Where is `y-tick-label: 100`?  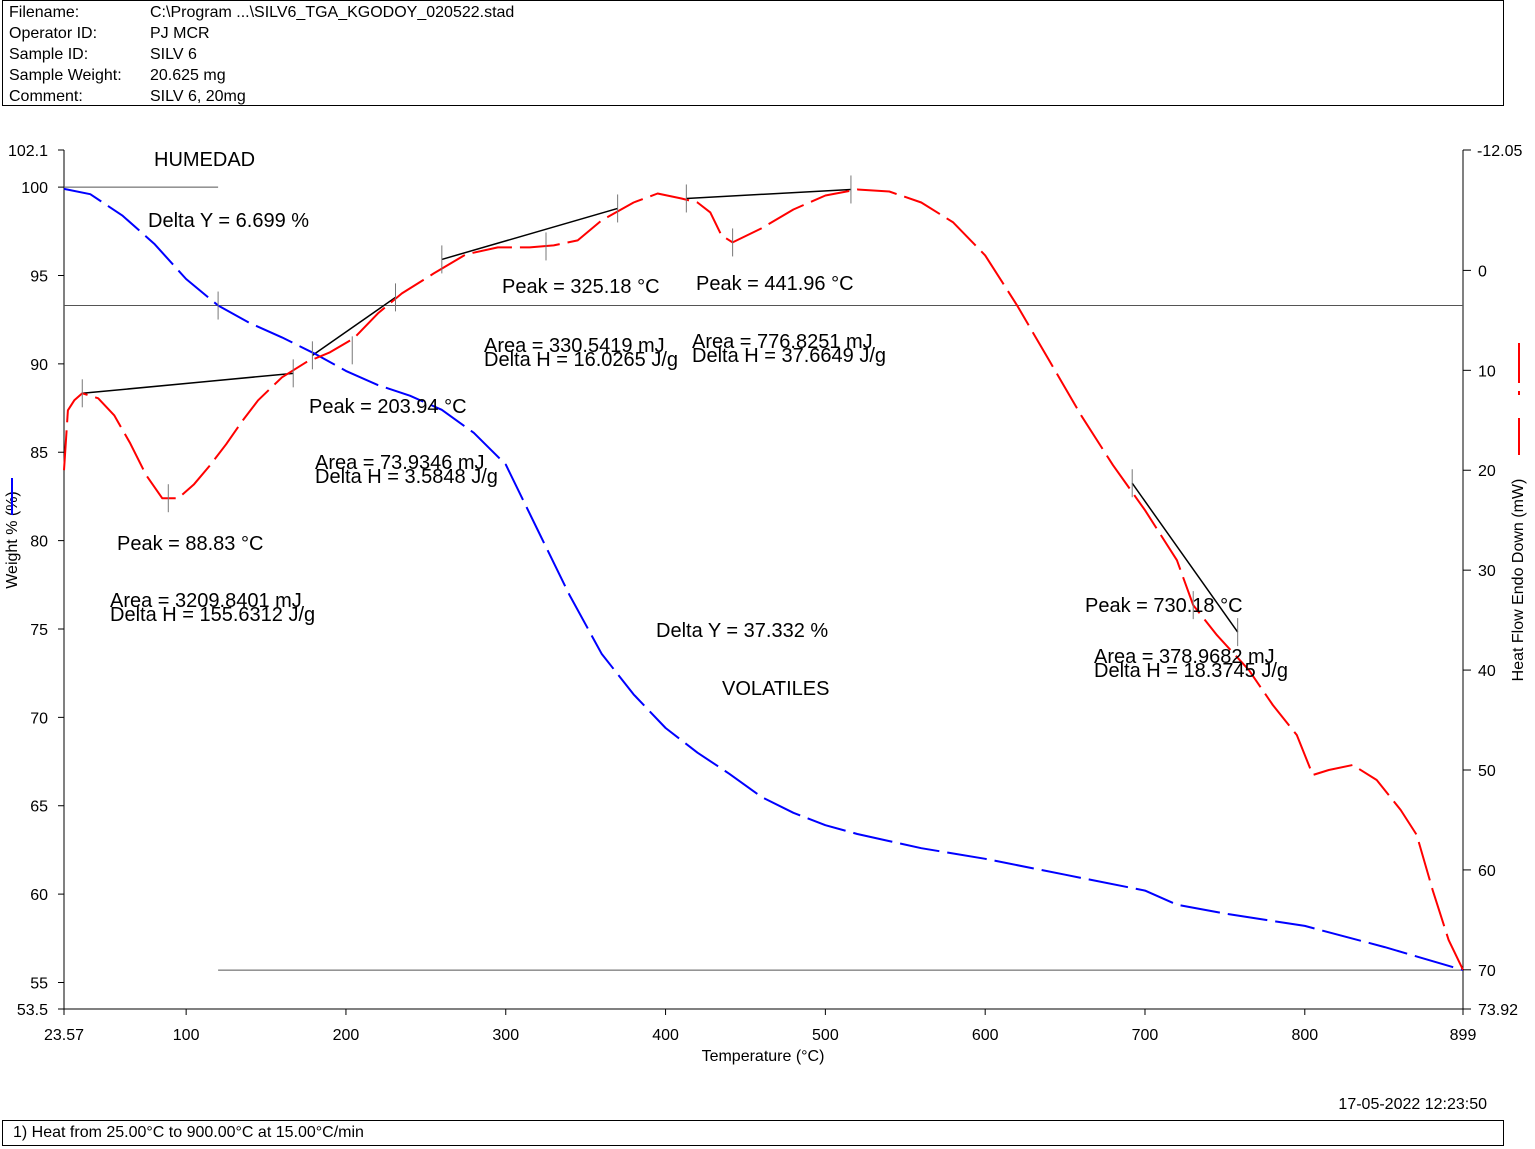 y-tick-label: 100 is located at coordinates (34, 188).